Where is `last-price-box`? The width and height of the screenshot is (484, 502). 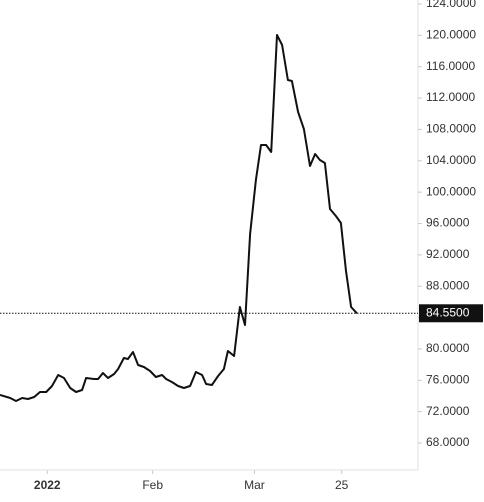 last-price-box is located at coordinates (451, 313).